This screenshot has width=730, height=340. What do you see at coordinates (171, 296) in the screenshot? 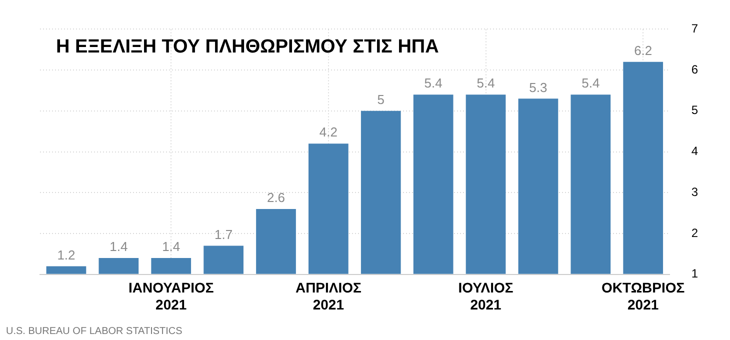
I see `x-tick-label: ΙΑΝΟΥΑΡΙΟΣ 2021` at bounding box center [171, 296].